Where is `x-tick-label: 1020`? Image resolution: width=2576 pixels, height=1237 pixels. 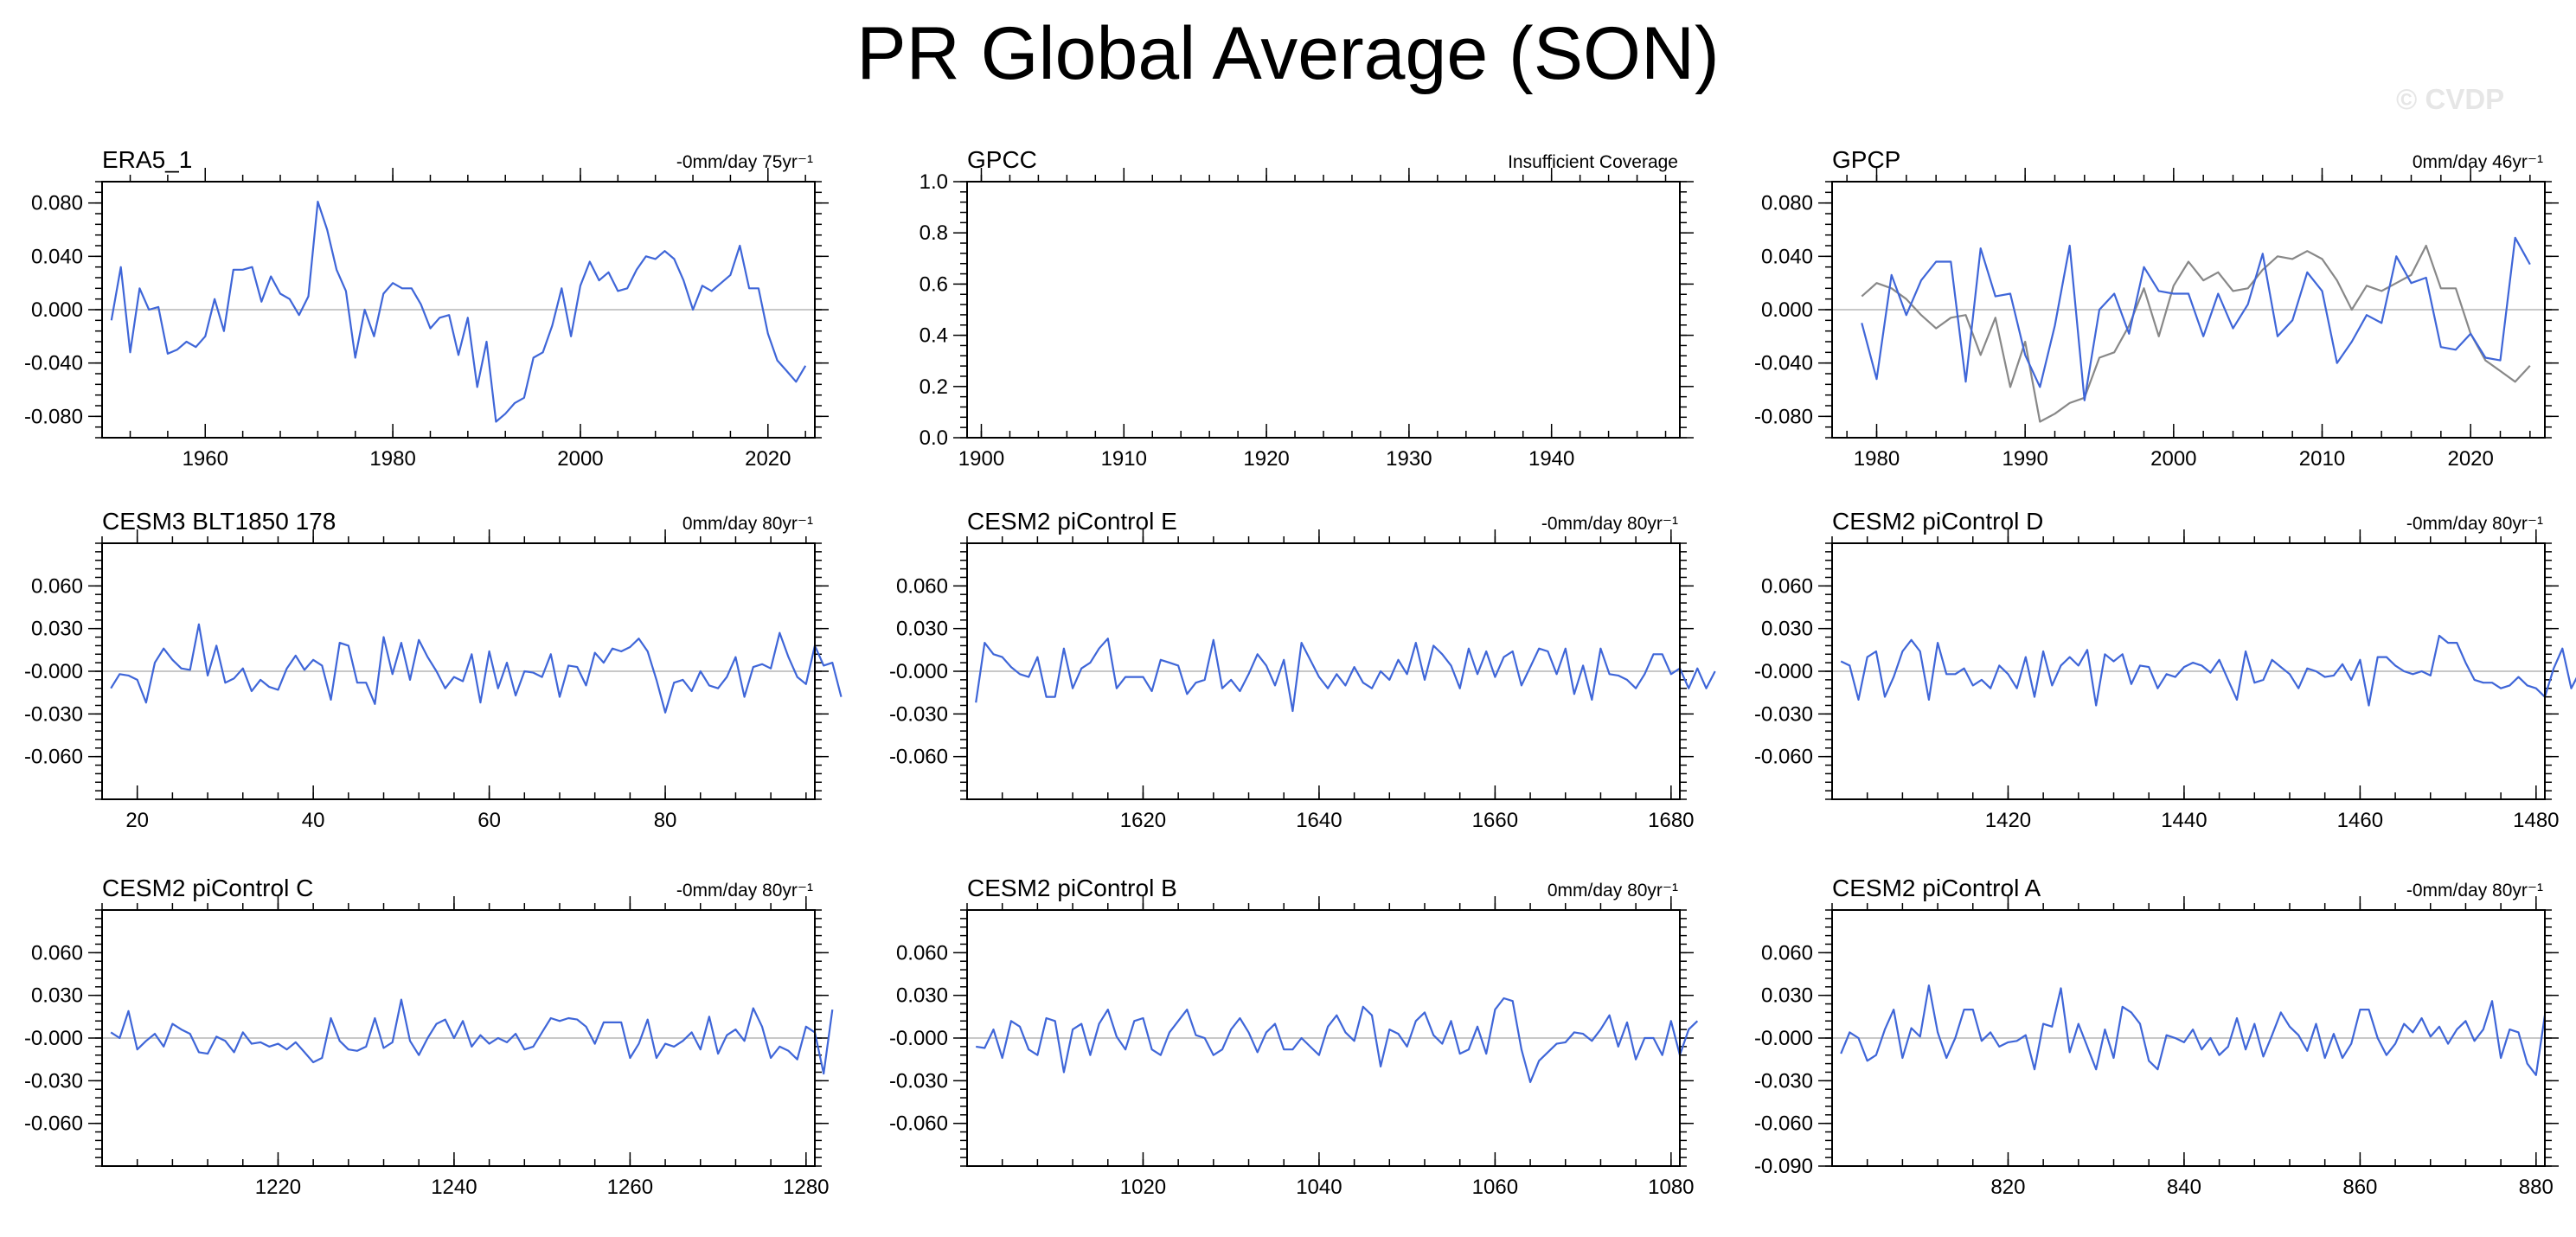 x-tick-label: 1020 is located at coordinates (1143, 1187).